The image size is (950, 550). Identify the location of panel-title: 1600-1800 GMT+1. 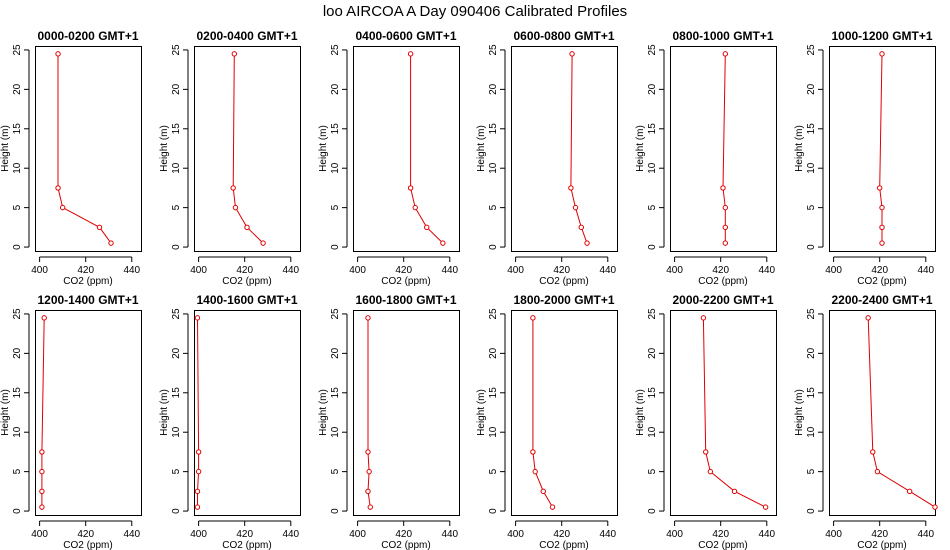
(405, 300).